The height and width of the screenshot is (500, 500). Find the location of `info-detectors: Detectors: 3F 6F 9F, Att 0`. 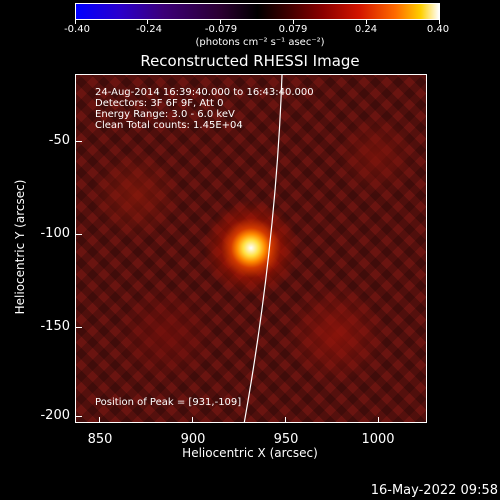

info-detectors: Detectors: 3F 6F 9F, Att 0 is located at coordinates (159, 103).